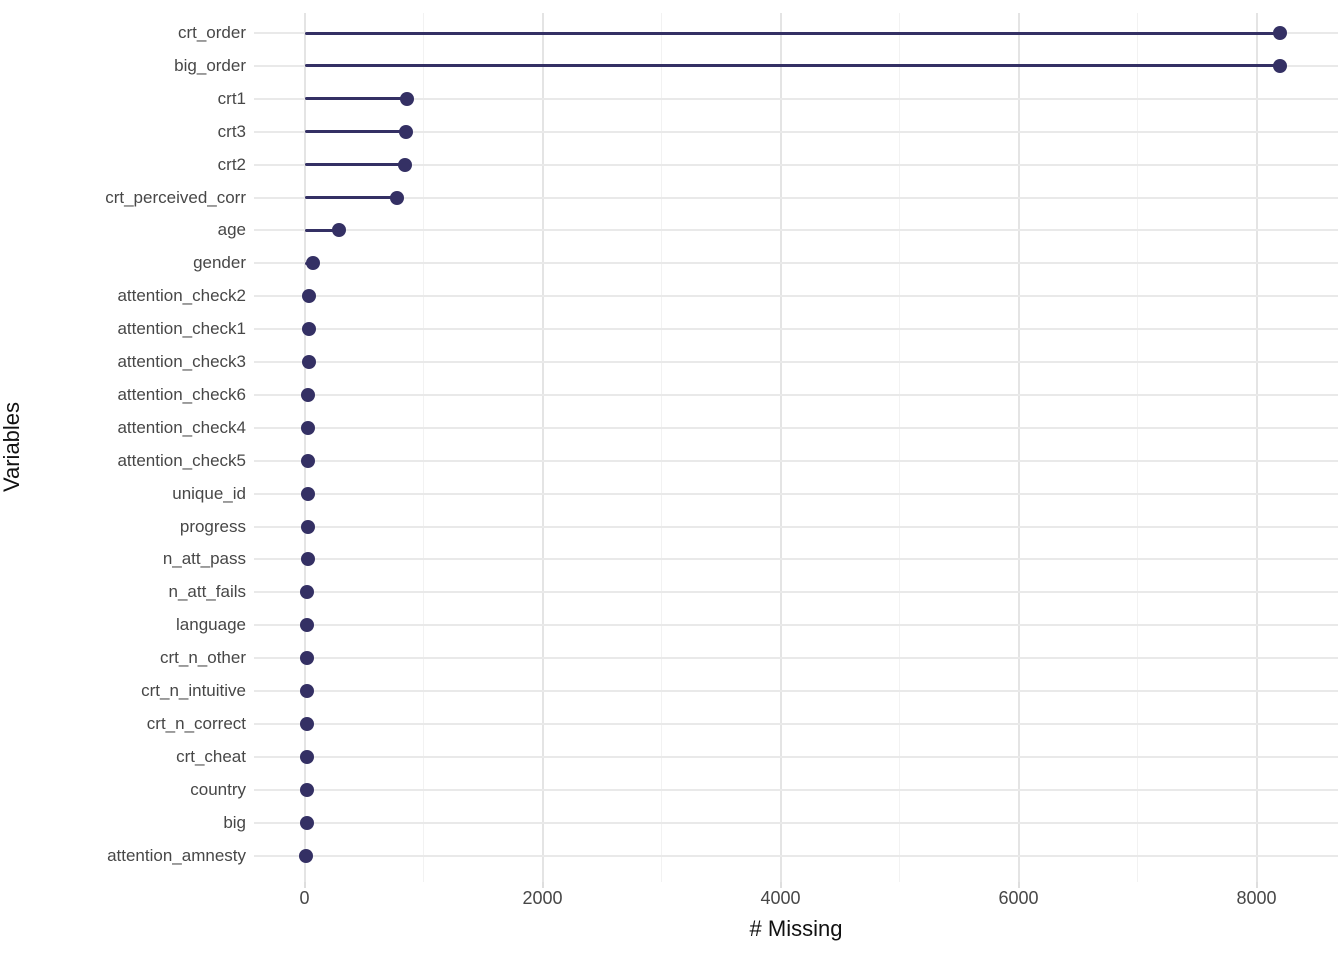 The height and width of the screenshot is (960, 1344). I want to click on y-axis-tick-label: attention_check2, so click(181, 296).